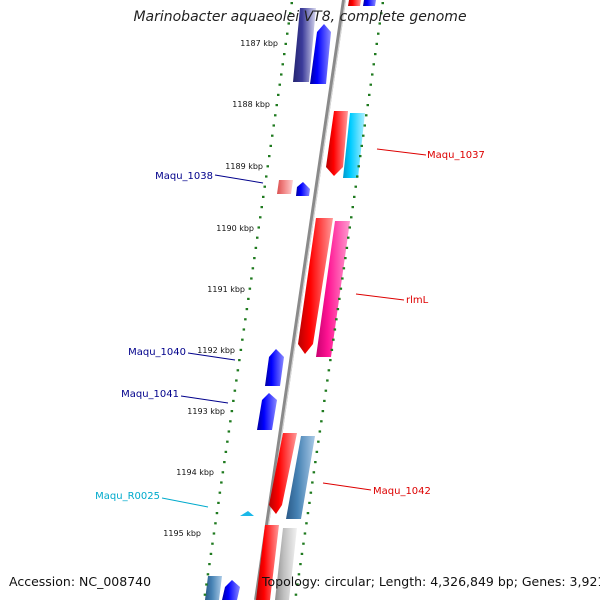  Describe the element at coordinates (80, 581) in the screenshot. I see `accession-text: Accession: NC_008740` at that location.